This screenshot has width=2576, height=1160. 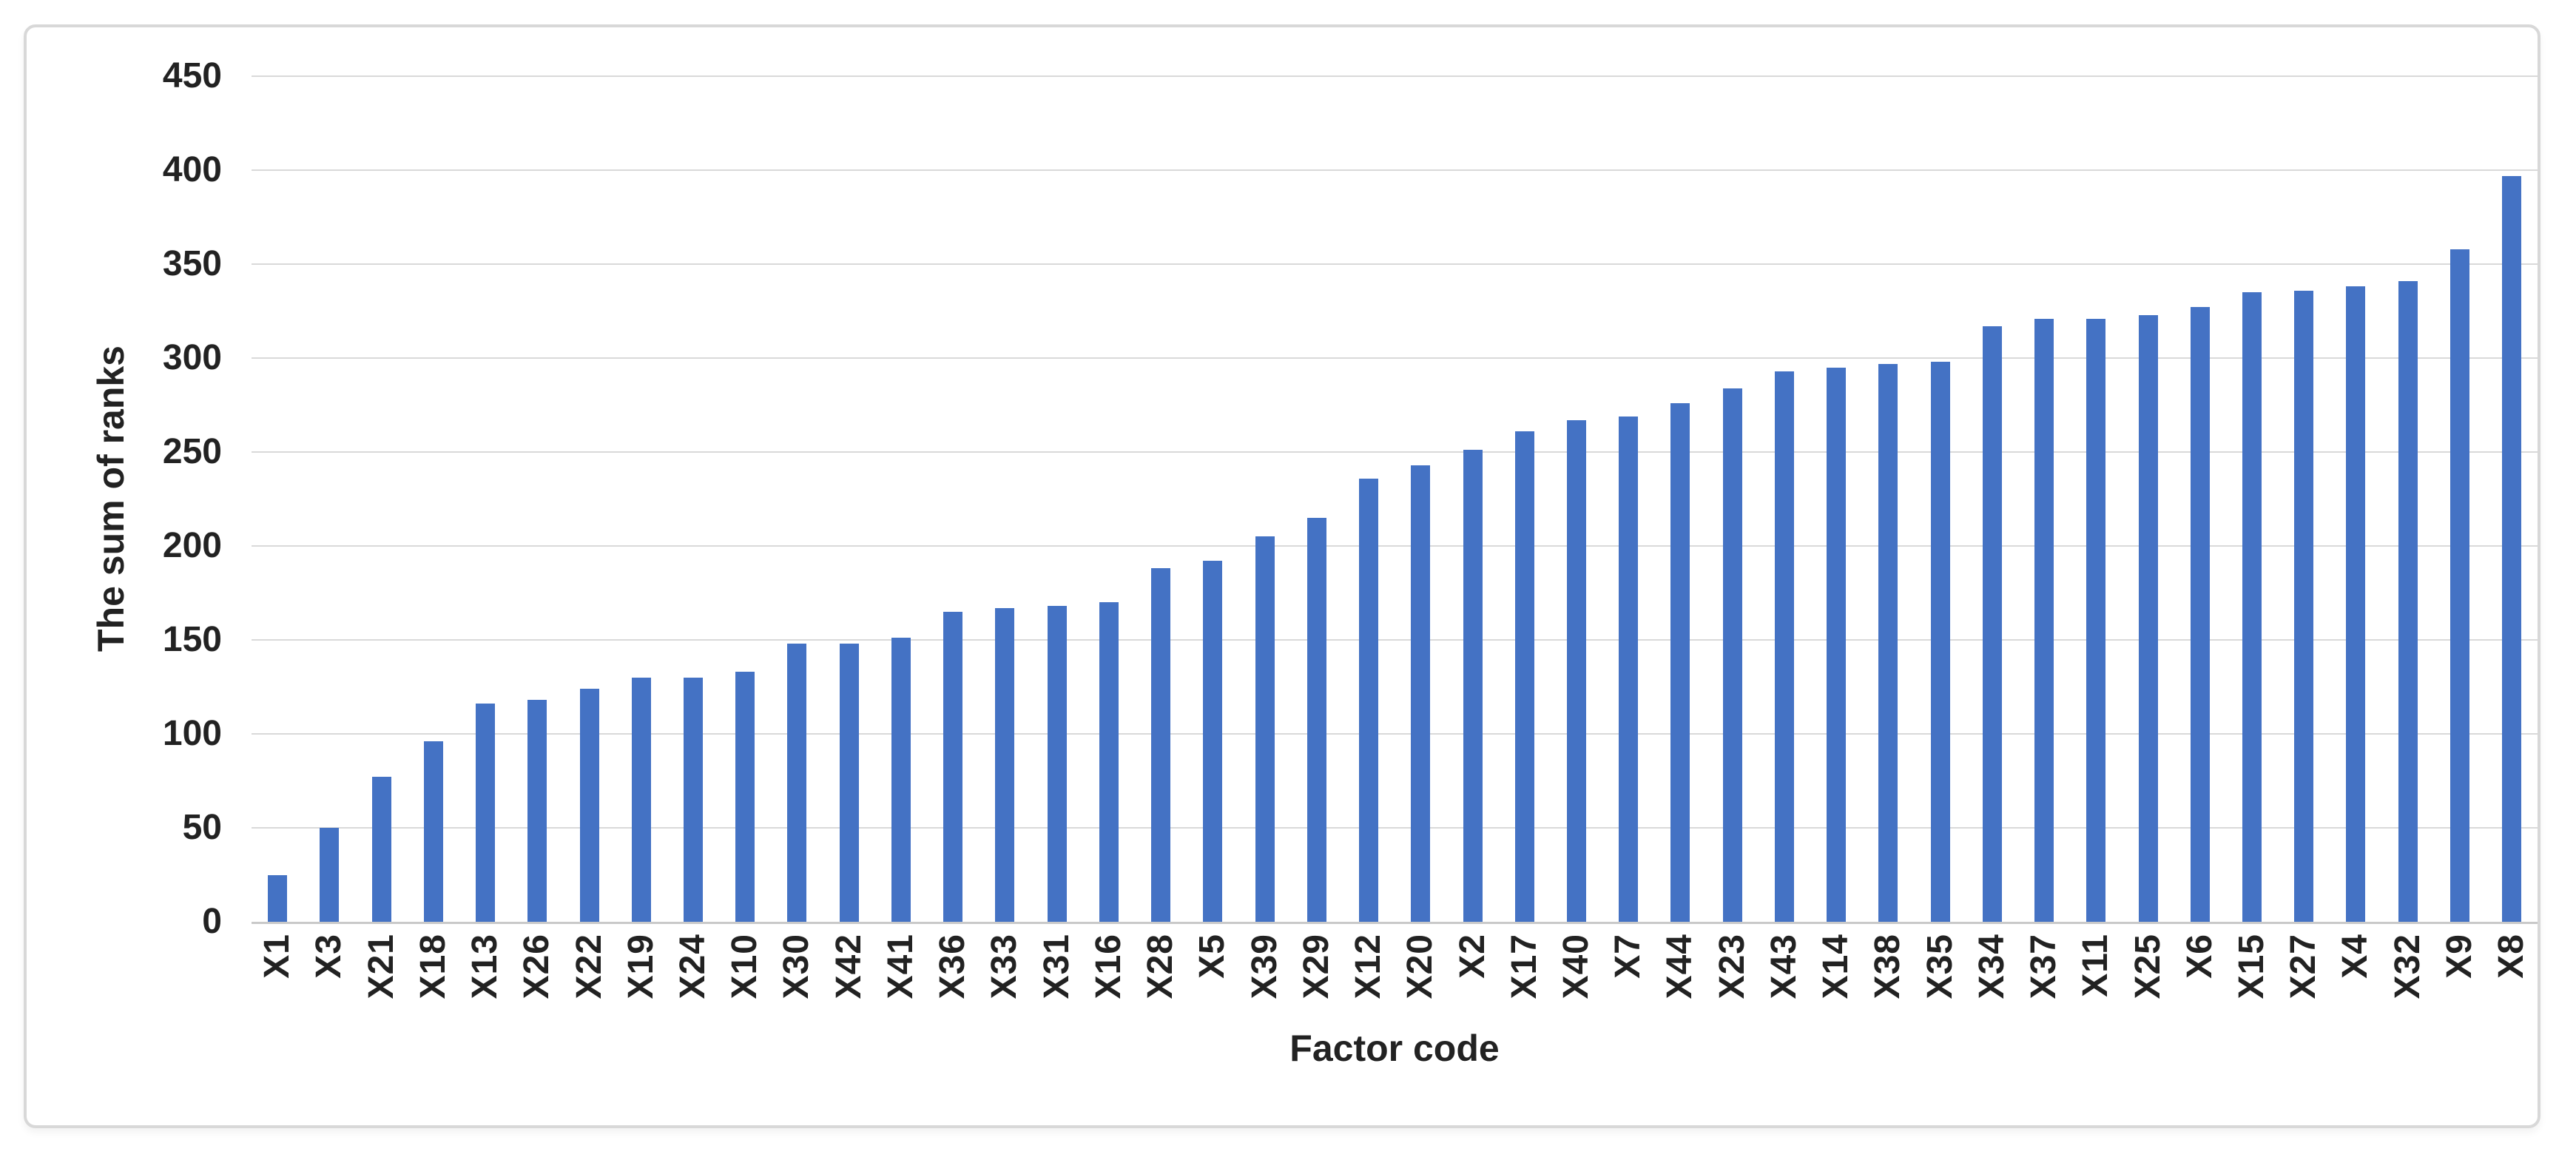 What do you see at coordinates (1992, 967) in the screenshot?
I see `x-tick-label: X34` at bounding box center [1992, 967].